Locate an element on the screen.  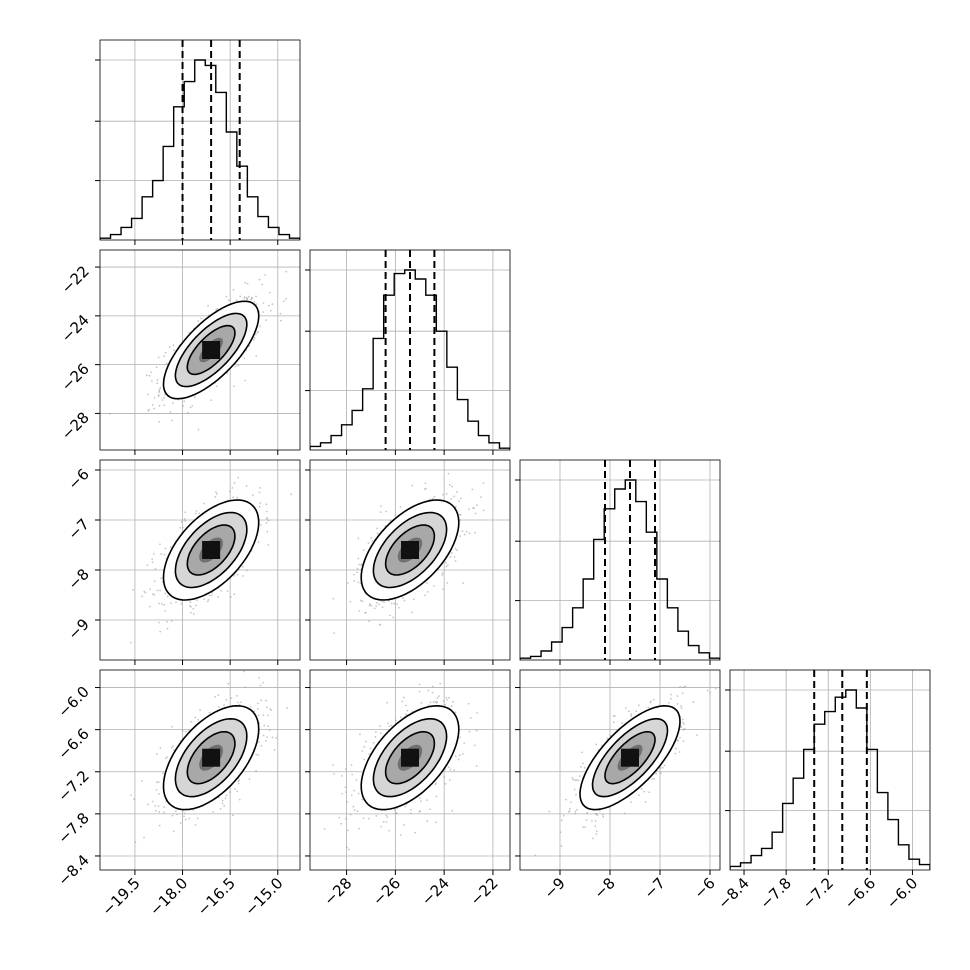
histogram-step is located at coordinates (200, 149).